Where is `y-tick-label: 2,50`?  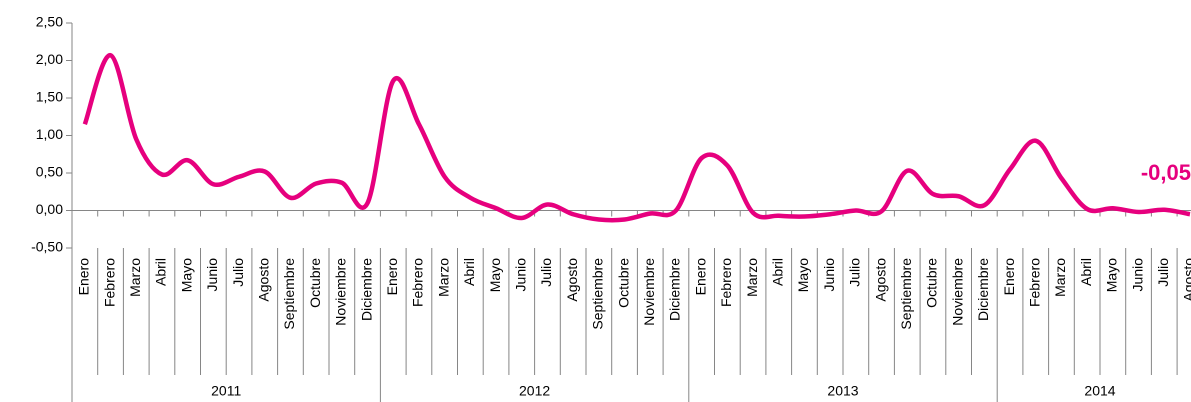
y-tick-label: 2,50 is located at coordinates (49, 22).